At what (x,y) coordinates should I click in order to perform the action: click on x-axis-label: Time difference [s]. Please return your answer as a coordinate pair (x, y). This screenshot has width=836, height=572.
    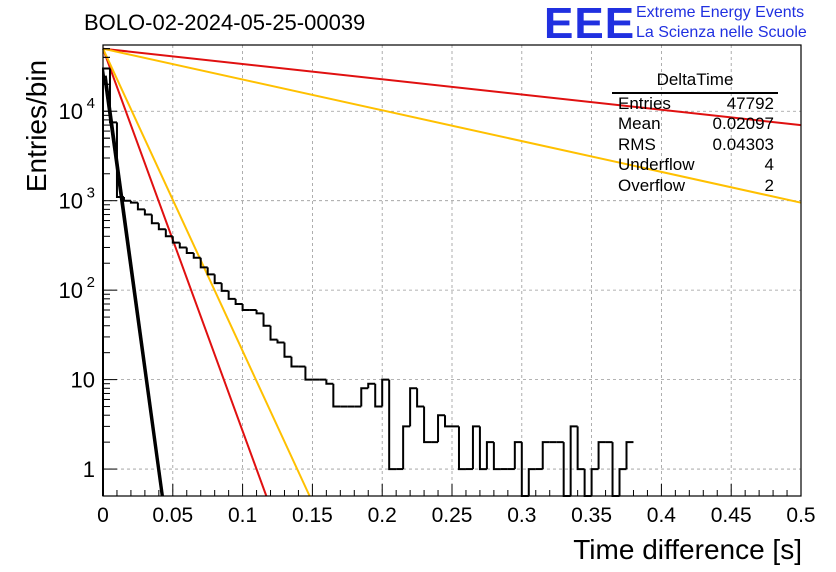
    Looking at the image, I should click on (687, 549).